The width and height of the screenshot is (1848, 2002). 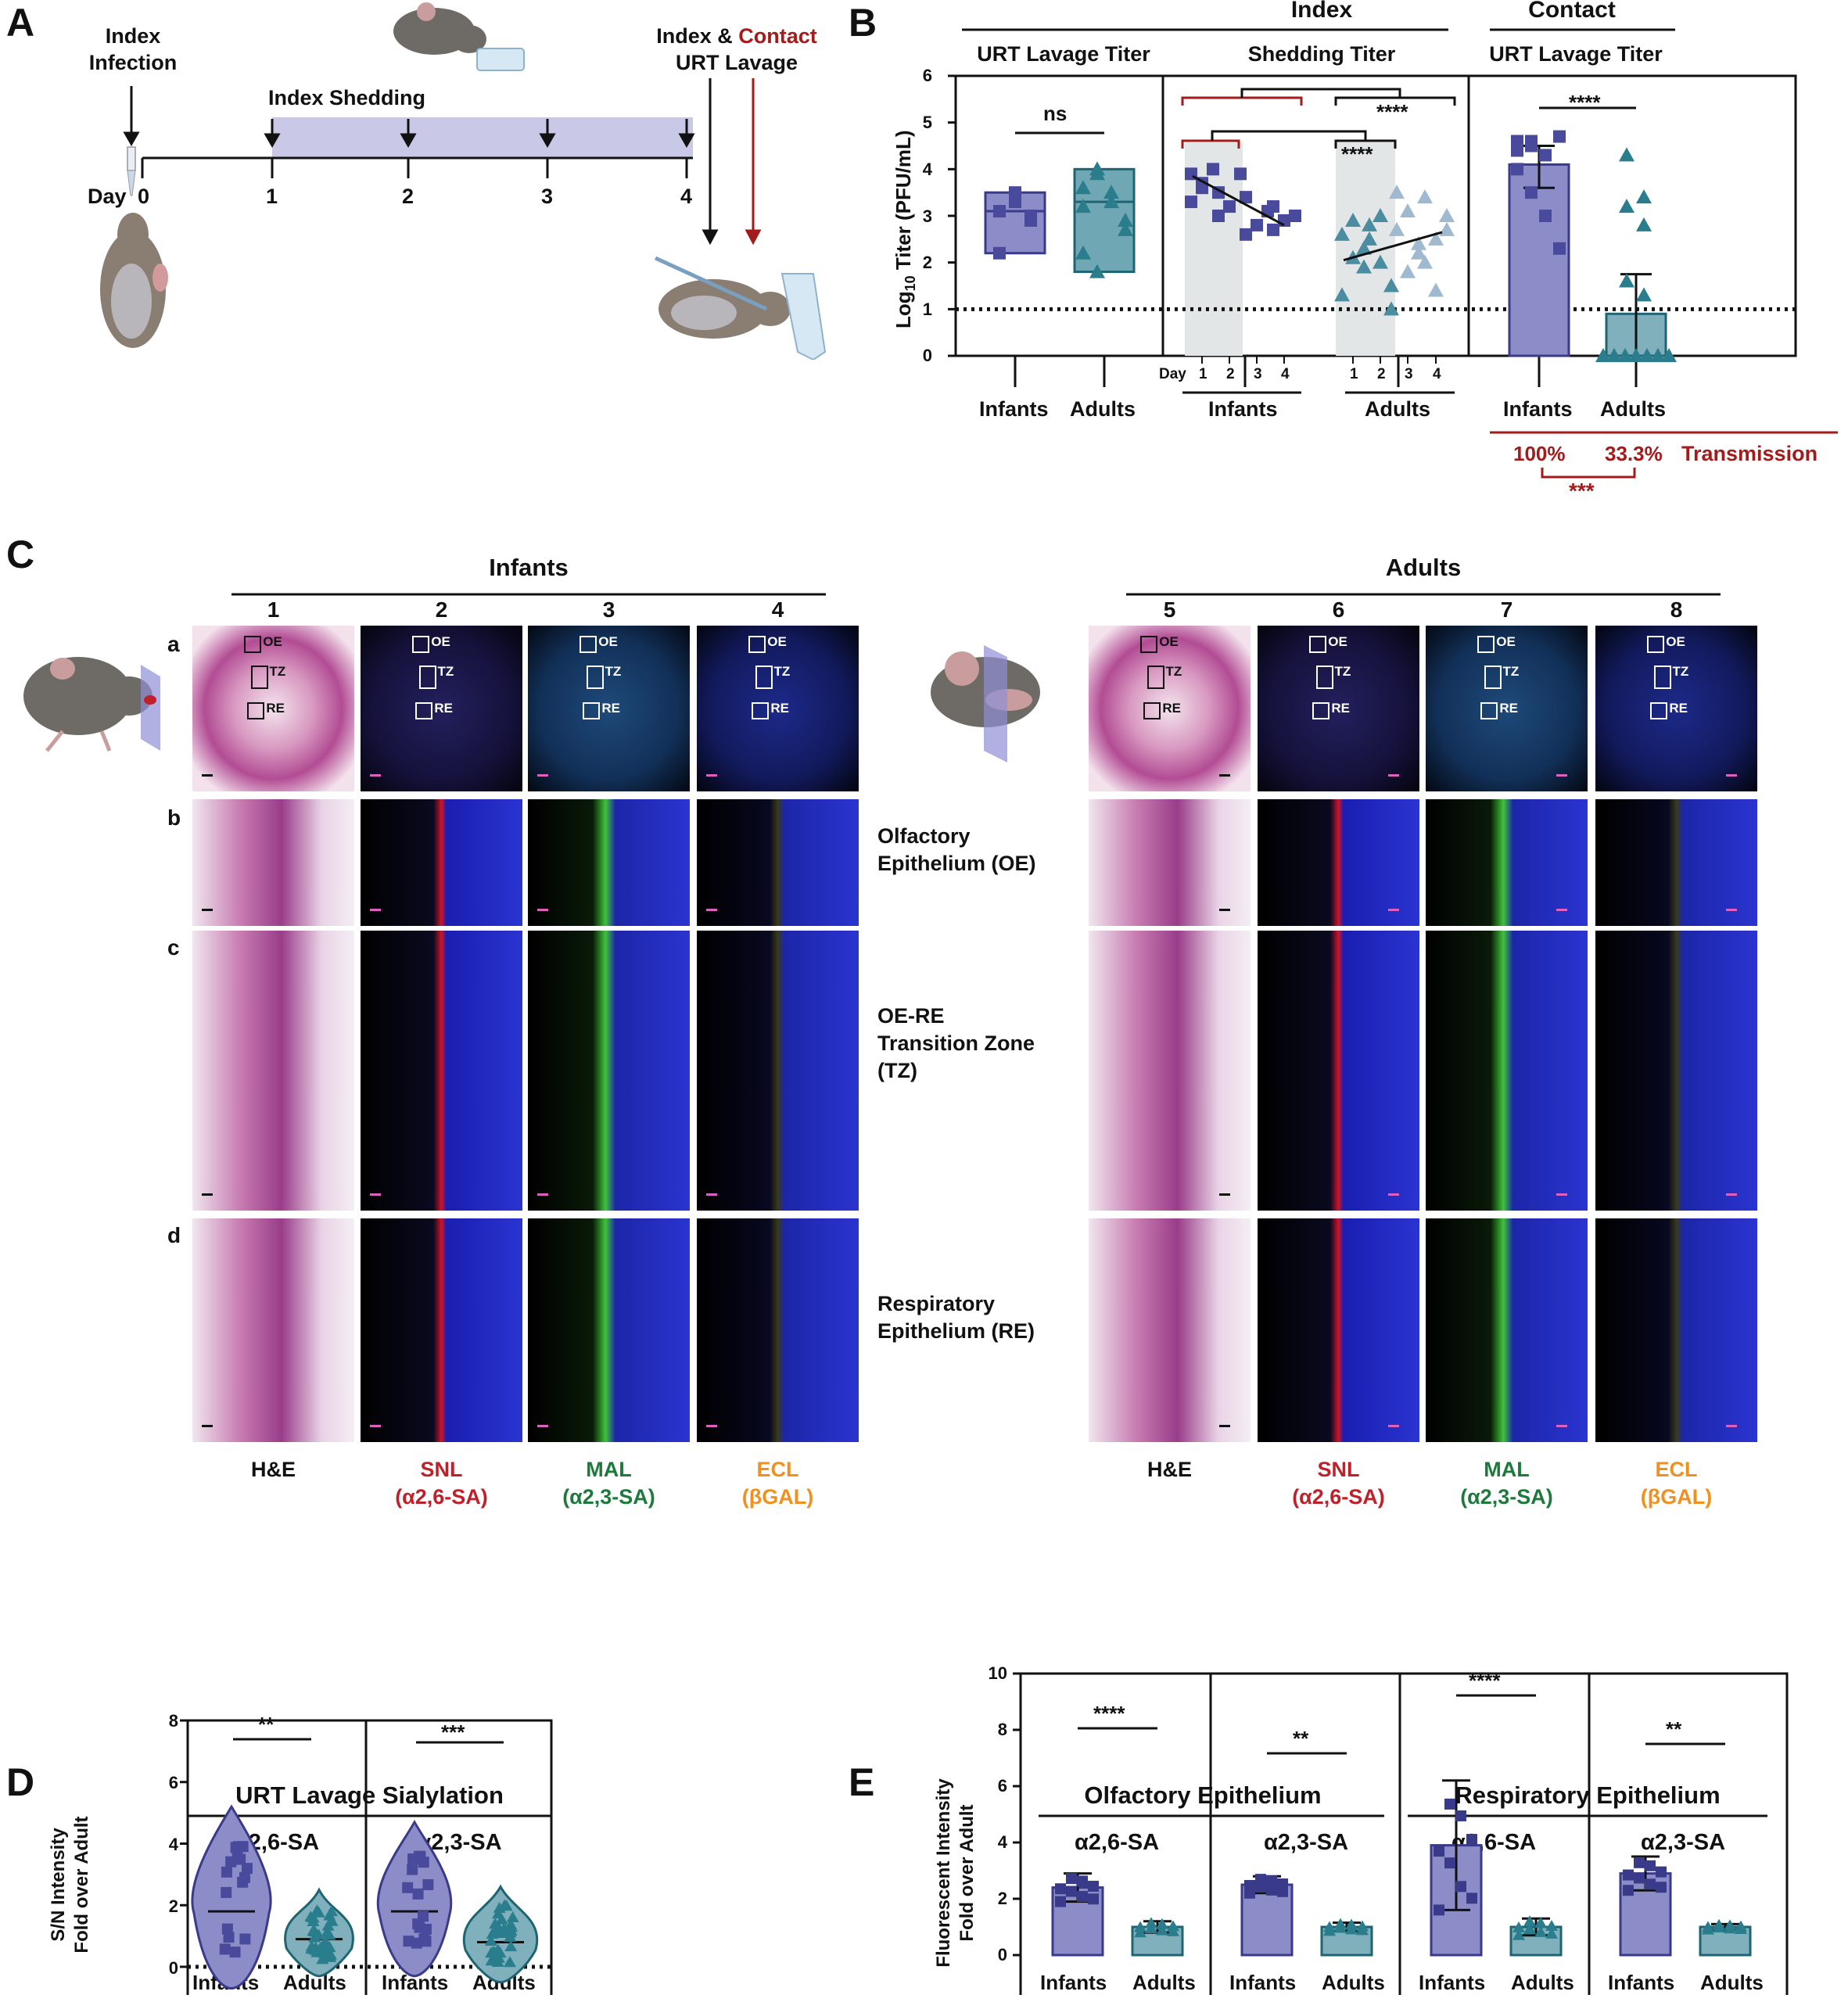 I want to click on e-title-oe: Olfactory Epithelium, so click(x=1203, y=1795).